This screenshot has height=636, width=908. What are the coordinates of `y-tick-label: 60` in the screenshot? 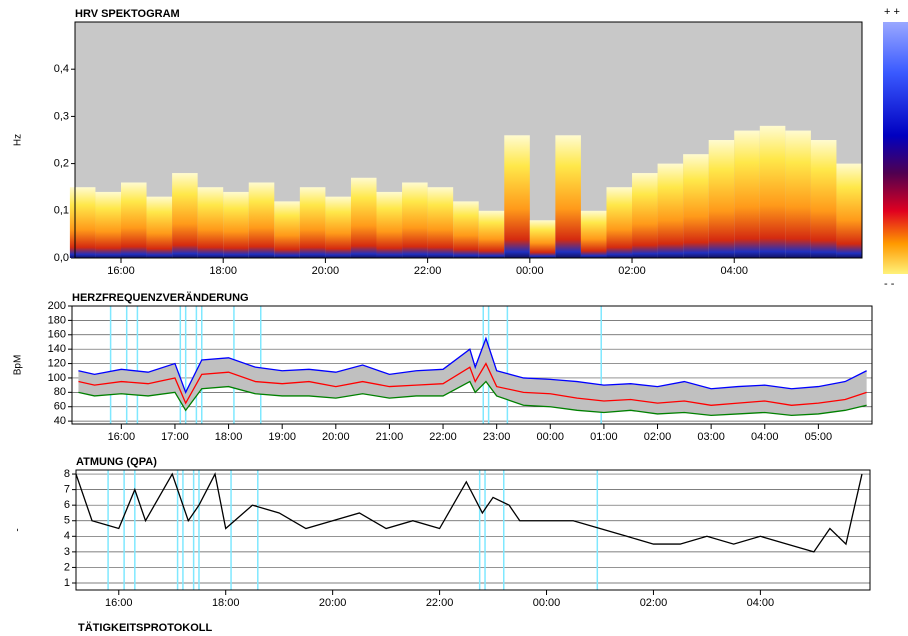 It's located at (60, 407).